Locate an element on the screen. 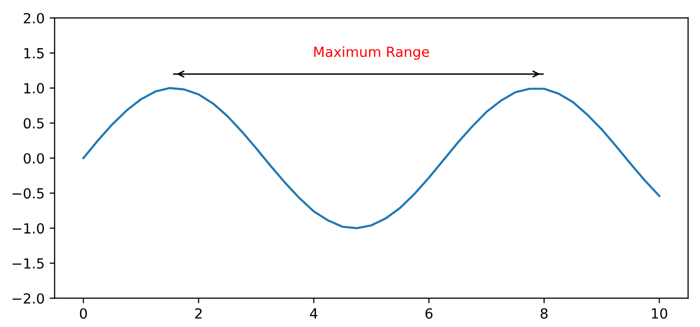  y-tick-label: 0.0 is located at coordinates (34, 158).